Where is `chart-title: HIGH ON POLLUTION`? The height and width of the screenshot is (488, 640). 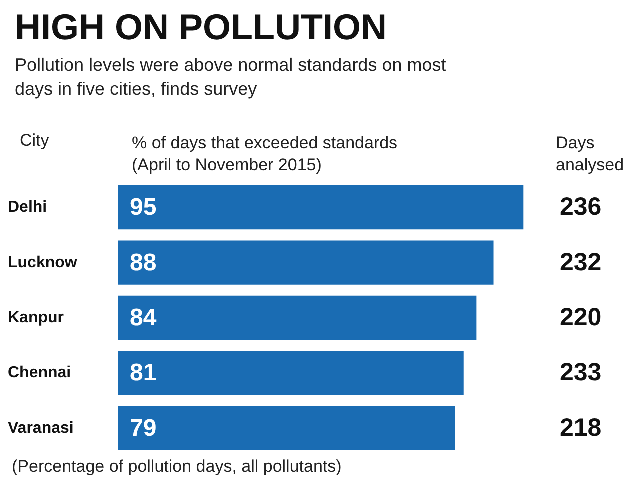 chart-title: HIGH ON POLLUTION is located at coordinates (201, 27).